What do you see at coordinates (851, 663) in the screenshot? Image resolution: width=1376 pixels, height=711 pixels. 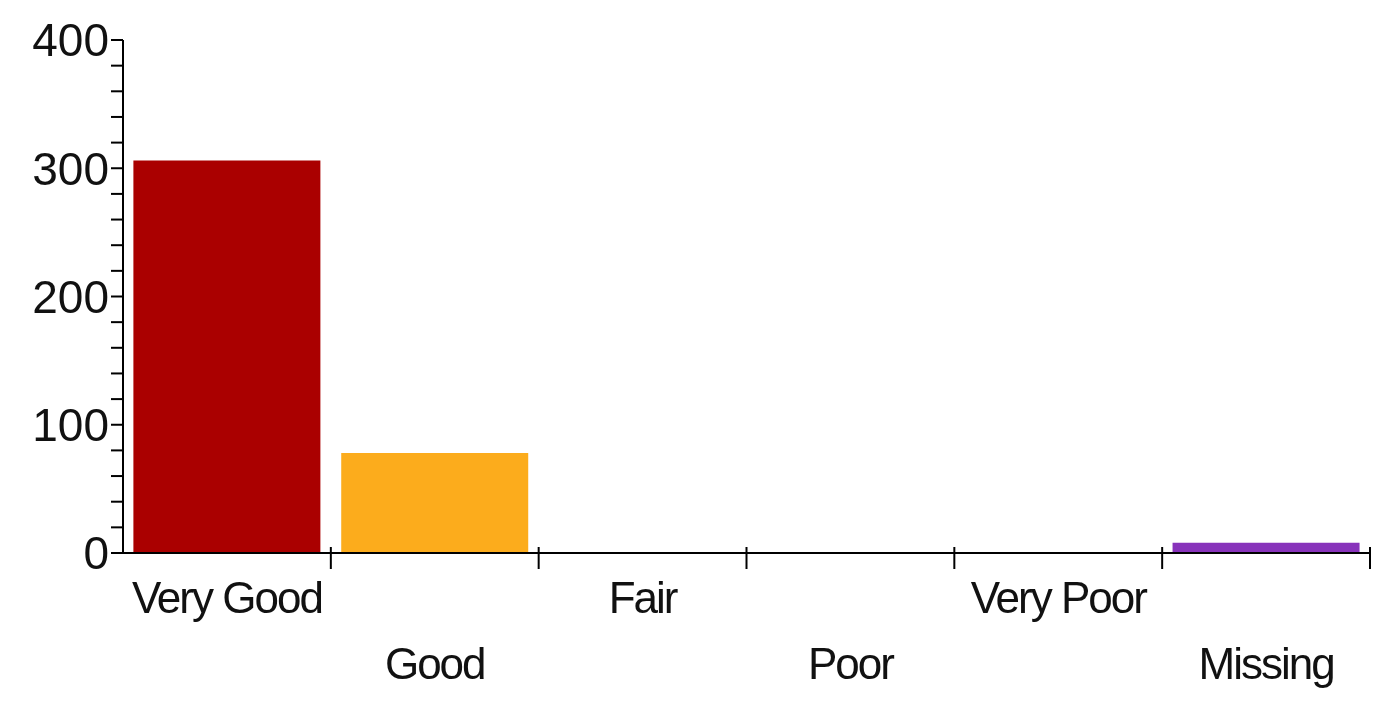 I see `x-tick-label: Poor` at bounding box center [851, 663].